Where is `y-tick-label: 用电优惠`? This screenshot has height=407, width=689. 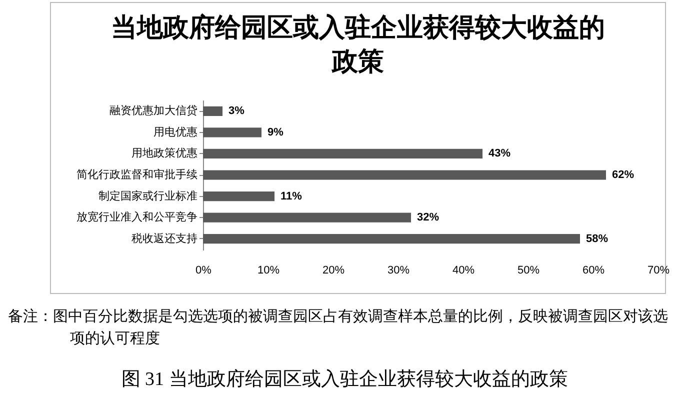
y-tick-label: 用电优惠 is located at coordinates (176, 131).